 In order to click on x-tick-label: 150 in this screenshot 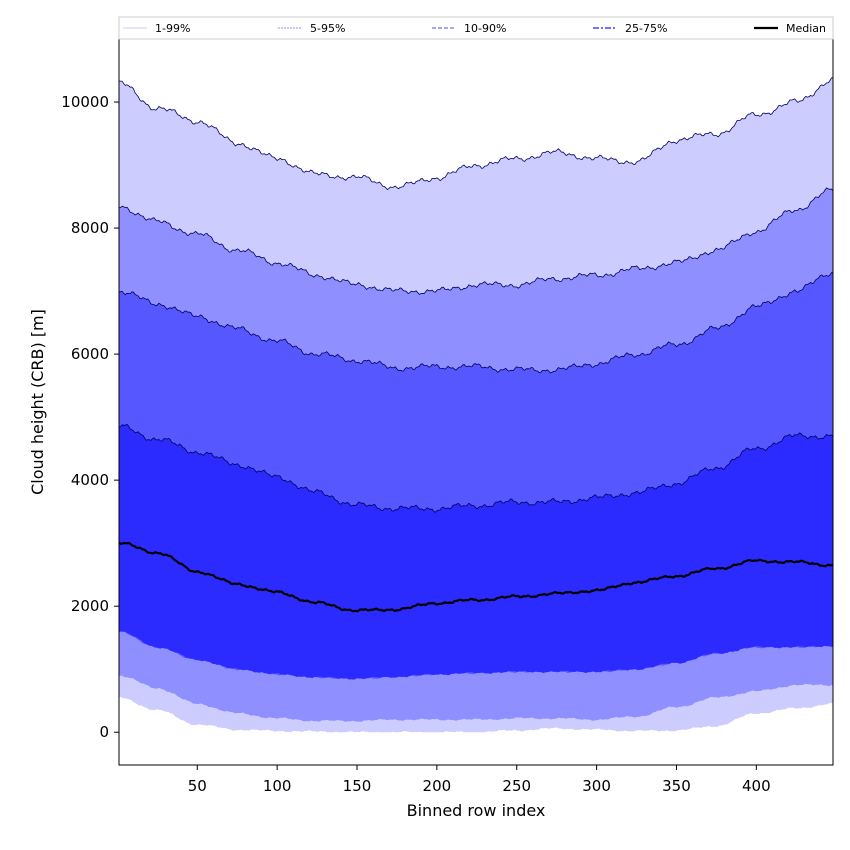, I will do `click(357, 786)`.